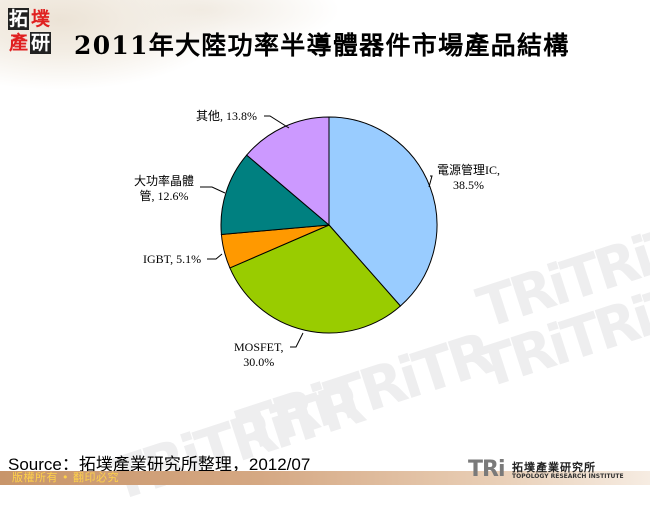 This screenshot has height=515, width=650. I want to click on brand-logo: 拓 墣 產 研, so click(30, 32).